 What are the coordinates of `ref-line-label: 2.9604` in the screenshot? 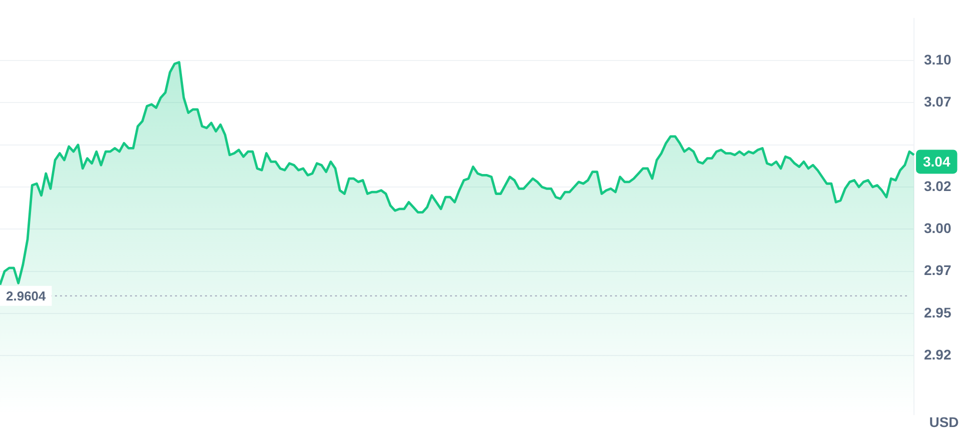 It's located at (26, 296).